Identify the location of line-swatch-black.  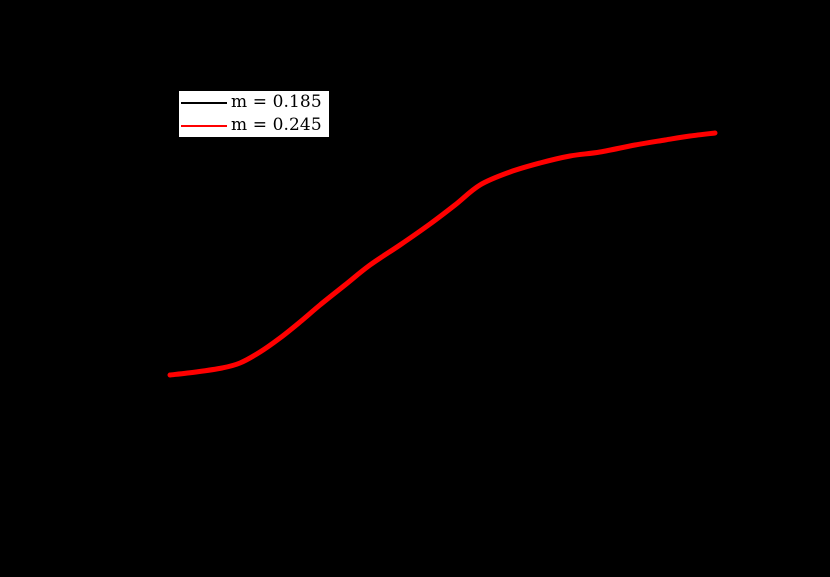
(204, 102).